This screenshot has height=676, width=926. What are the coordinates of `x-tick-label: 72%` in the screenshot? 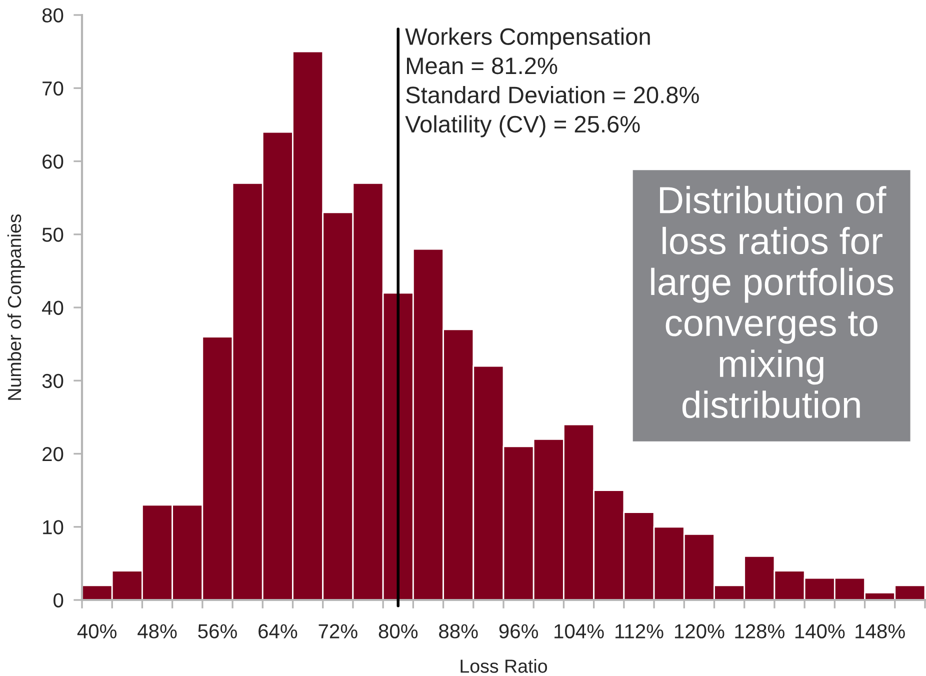 It's located at (338, 631).